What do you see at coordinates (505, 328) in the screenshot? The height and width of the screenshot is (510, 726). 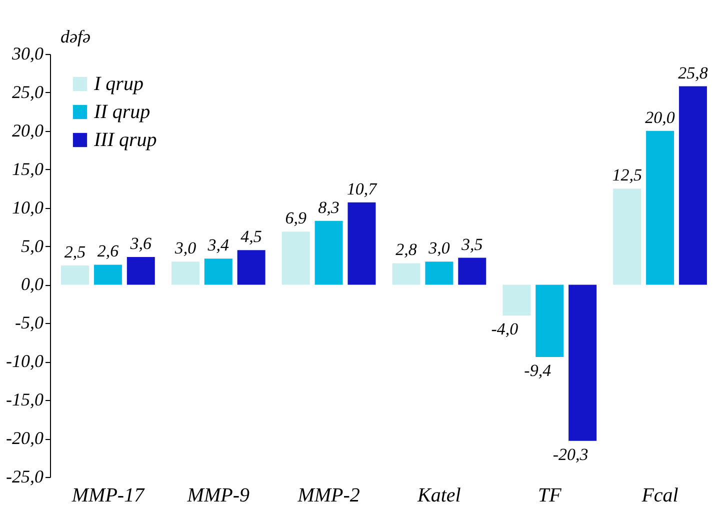 I see `data-label: -4,0` at bounding box center [505, 328].